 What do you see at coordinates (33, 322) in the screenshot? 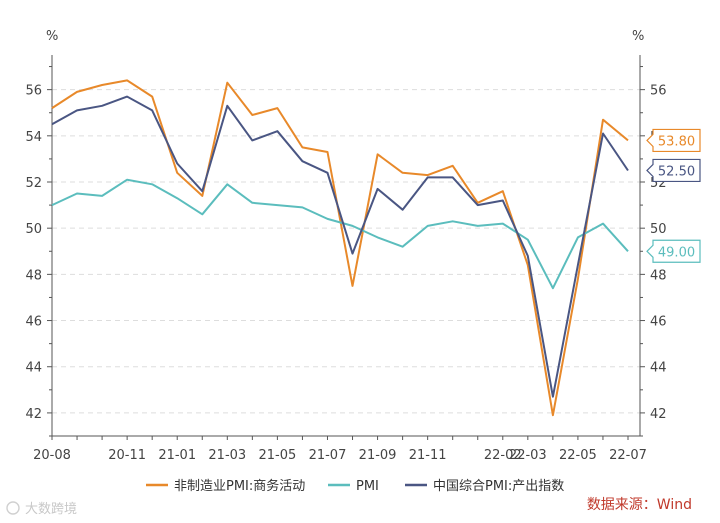
I see `y-tick-label-left-46: 46` at bounding box center [33, 322].